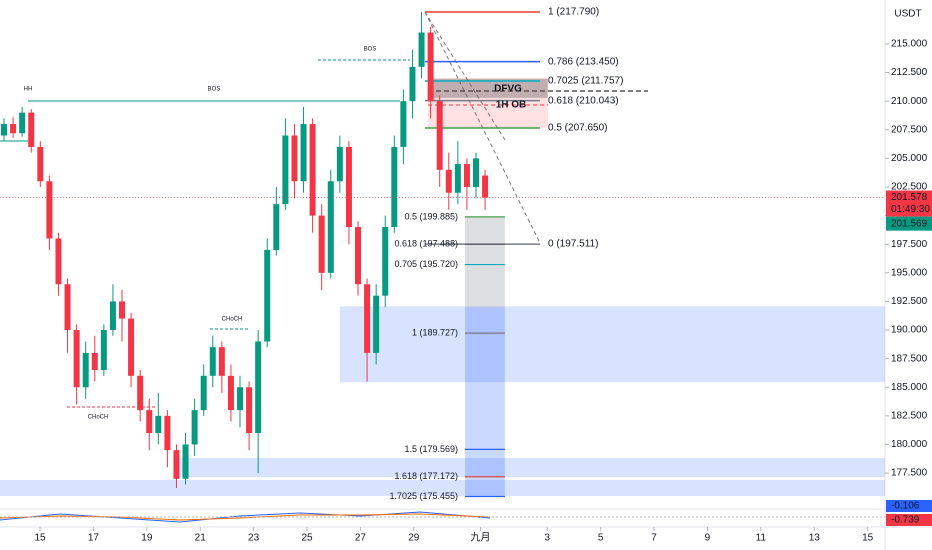 The width and height of the screenshot is (932, 550). What do you see at coordinates (601, 538) in the screenshot?
I see `x-tick-label: 5` at bounding box center [601, 538].